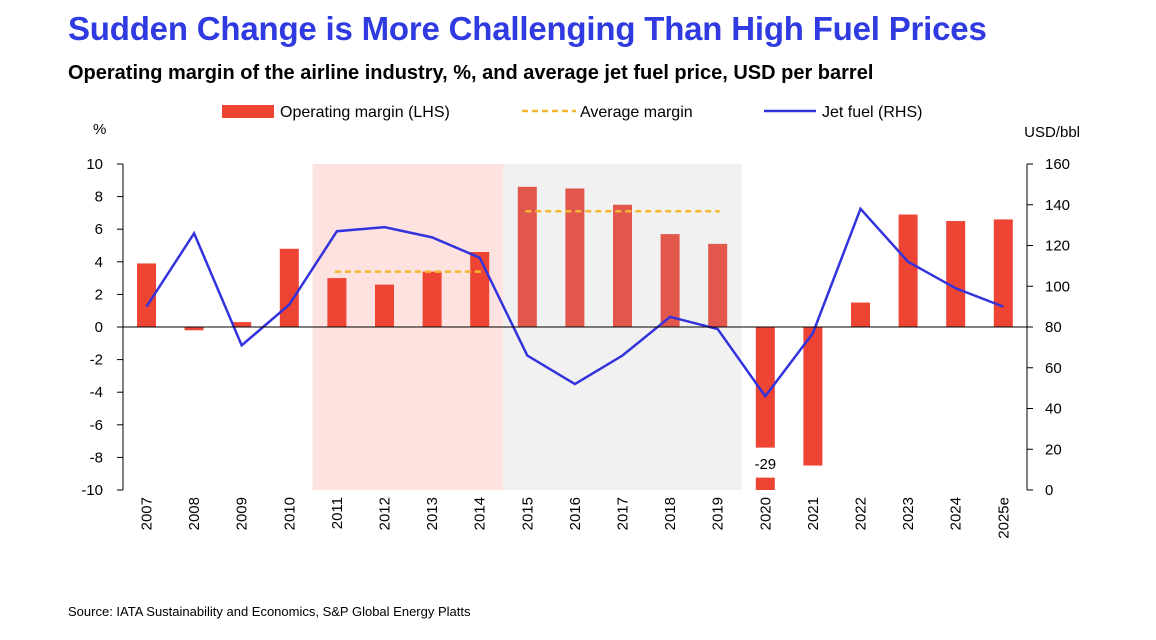 The image size is (1156, 640). I want to click on left-tick-label: 4, so click(99, 262).